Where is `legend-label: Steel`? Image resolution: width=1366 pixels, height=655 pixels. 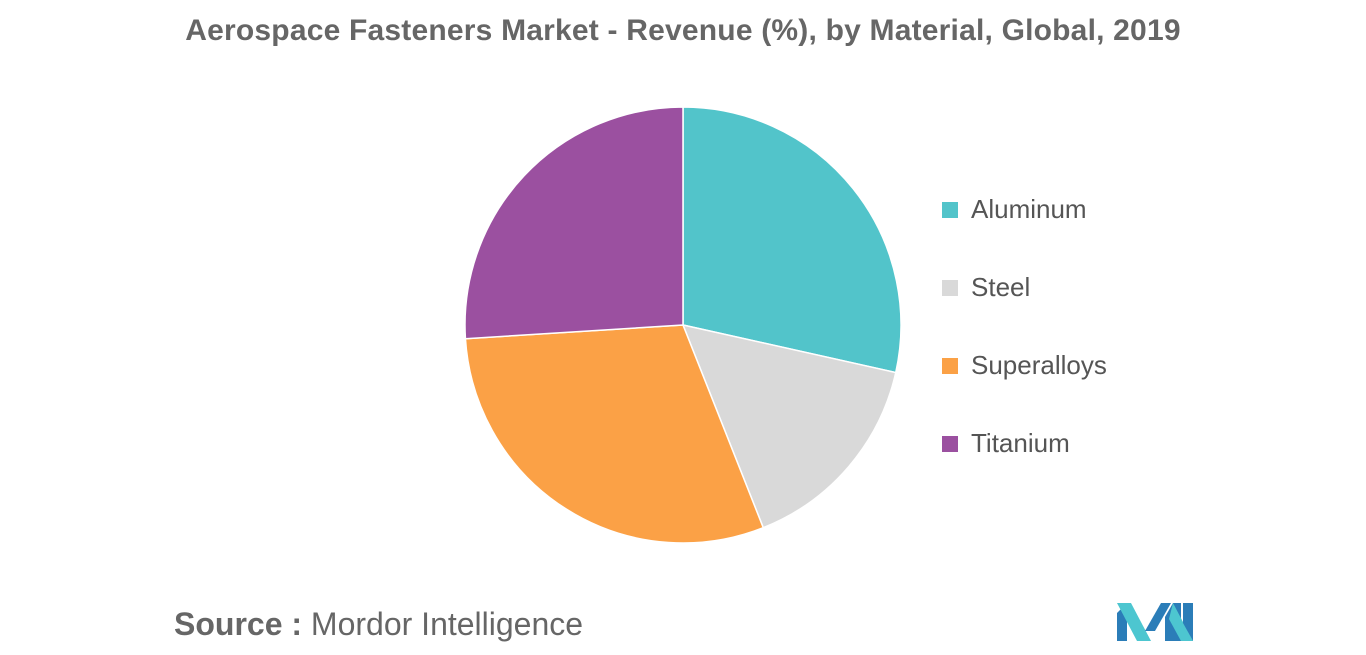
legend-label: Steel is located at coordinates (1001, 287).